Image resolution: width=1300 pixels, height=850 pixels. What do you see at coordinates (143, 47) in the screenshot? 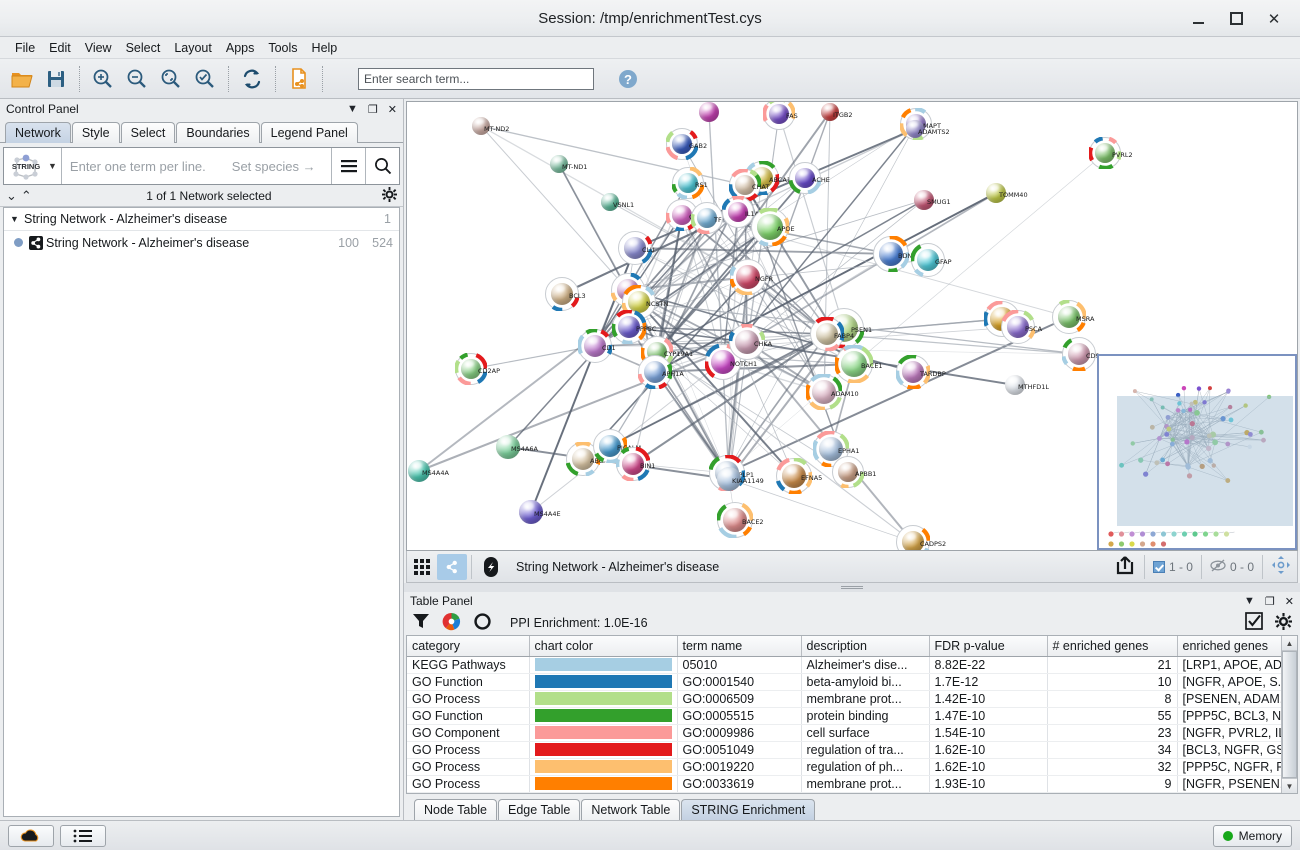
I see `menu-select: Select` at bounding box center [143, 47].